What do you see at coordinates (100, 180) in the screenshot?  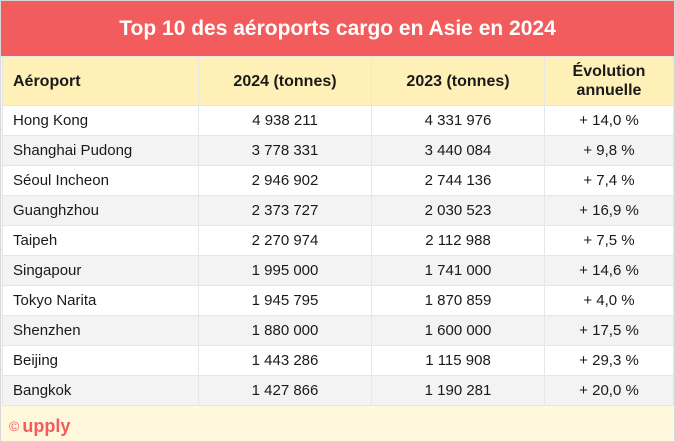 I see `cell-airport: Séoul Incheon` at bounding box center [100, 180].